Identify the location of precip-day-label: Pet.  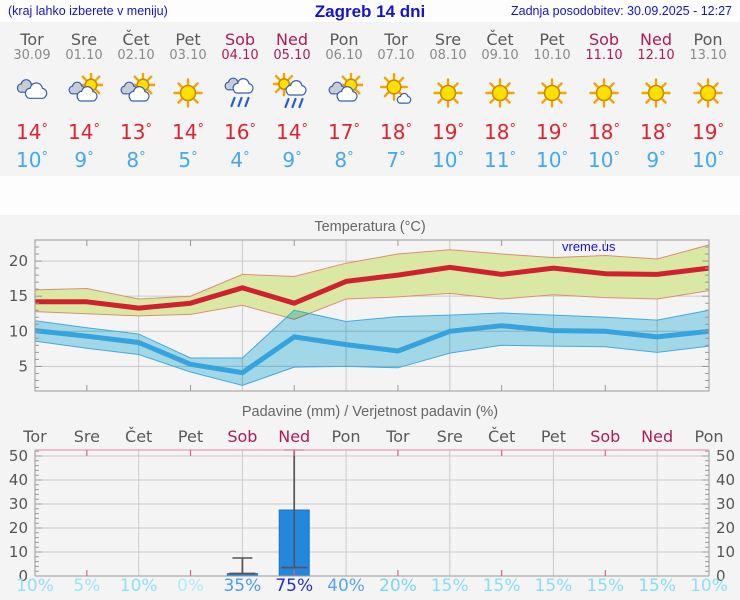
(553, 436).